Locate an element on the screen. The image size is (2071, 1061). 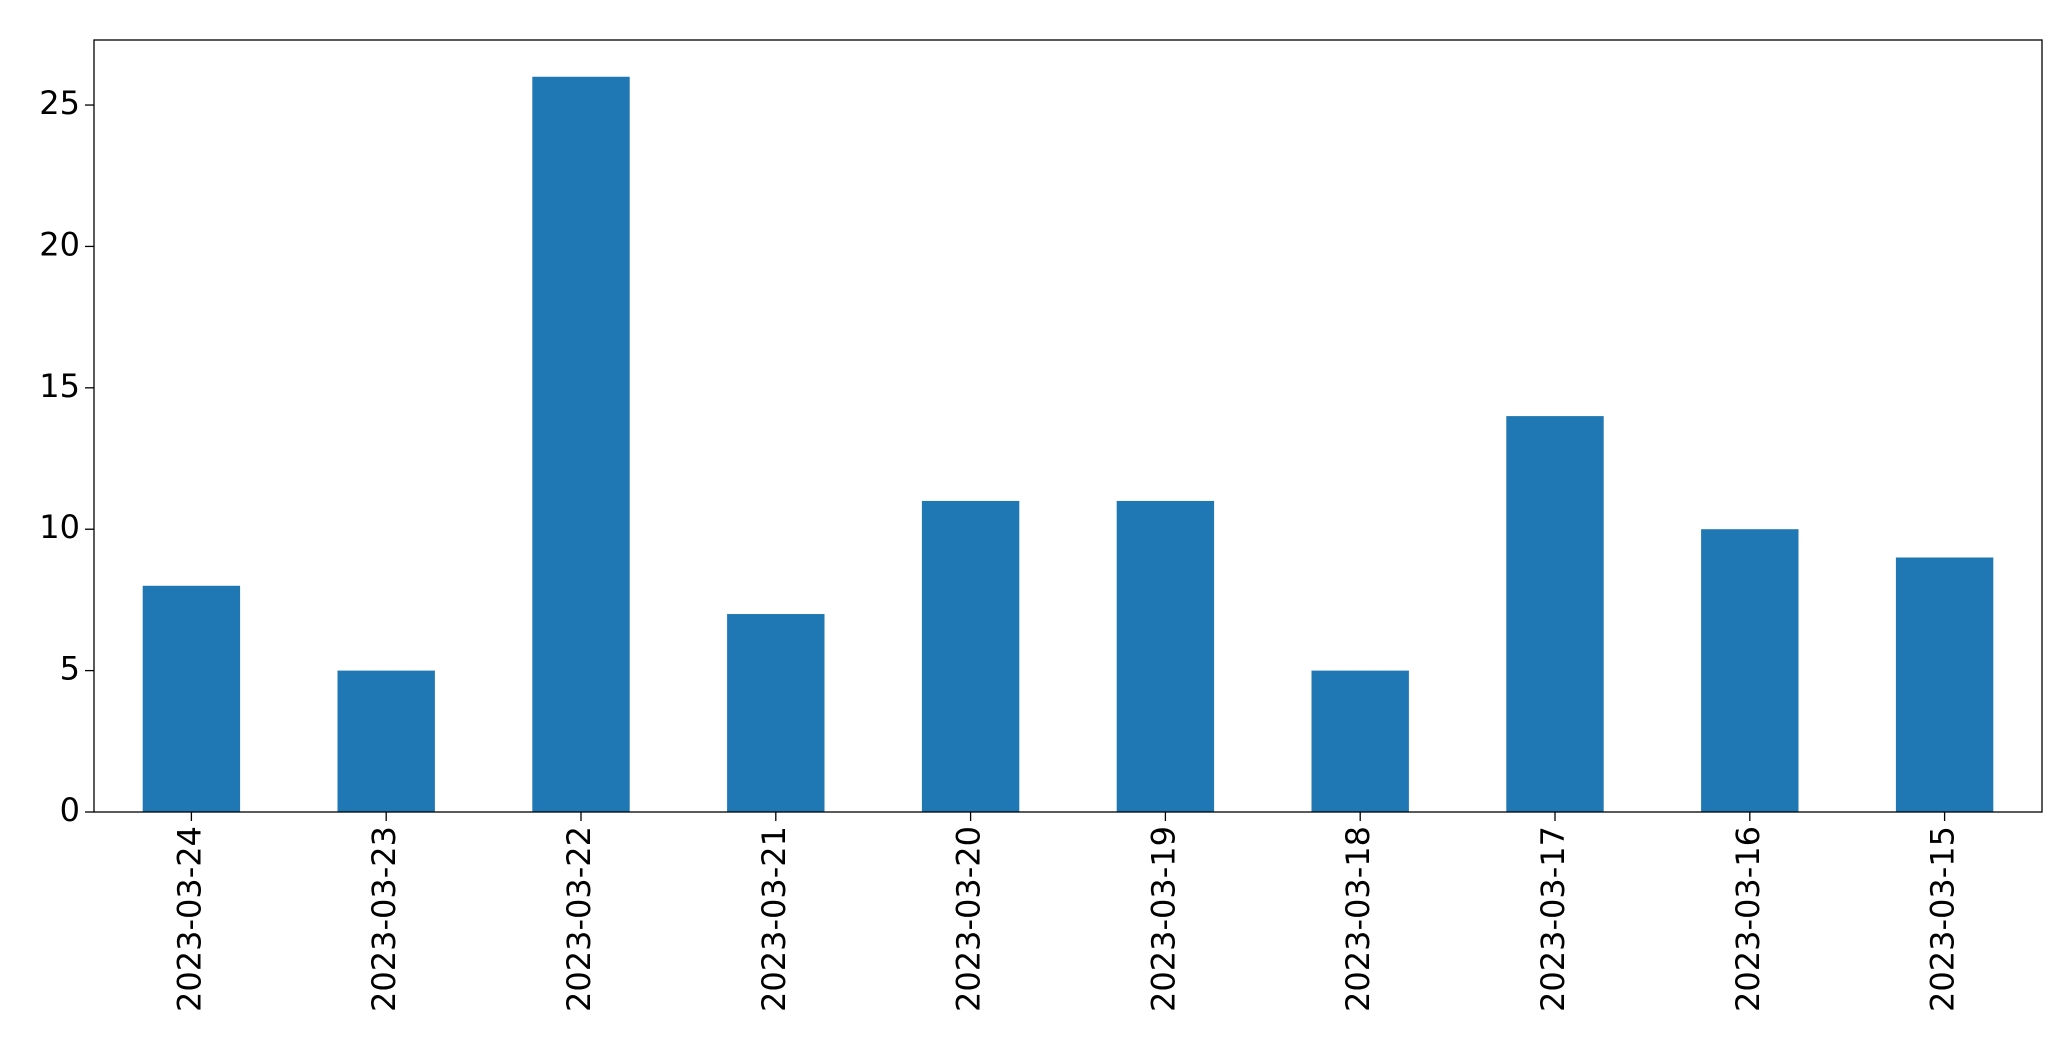
x-tick-label: 2023-03-18 is located at coordinates (1358, 919).